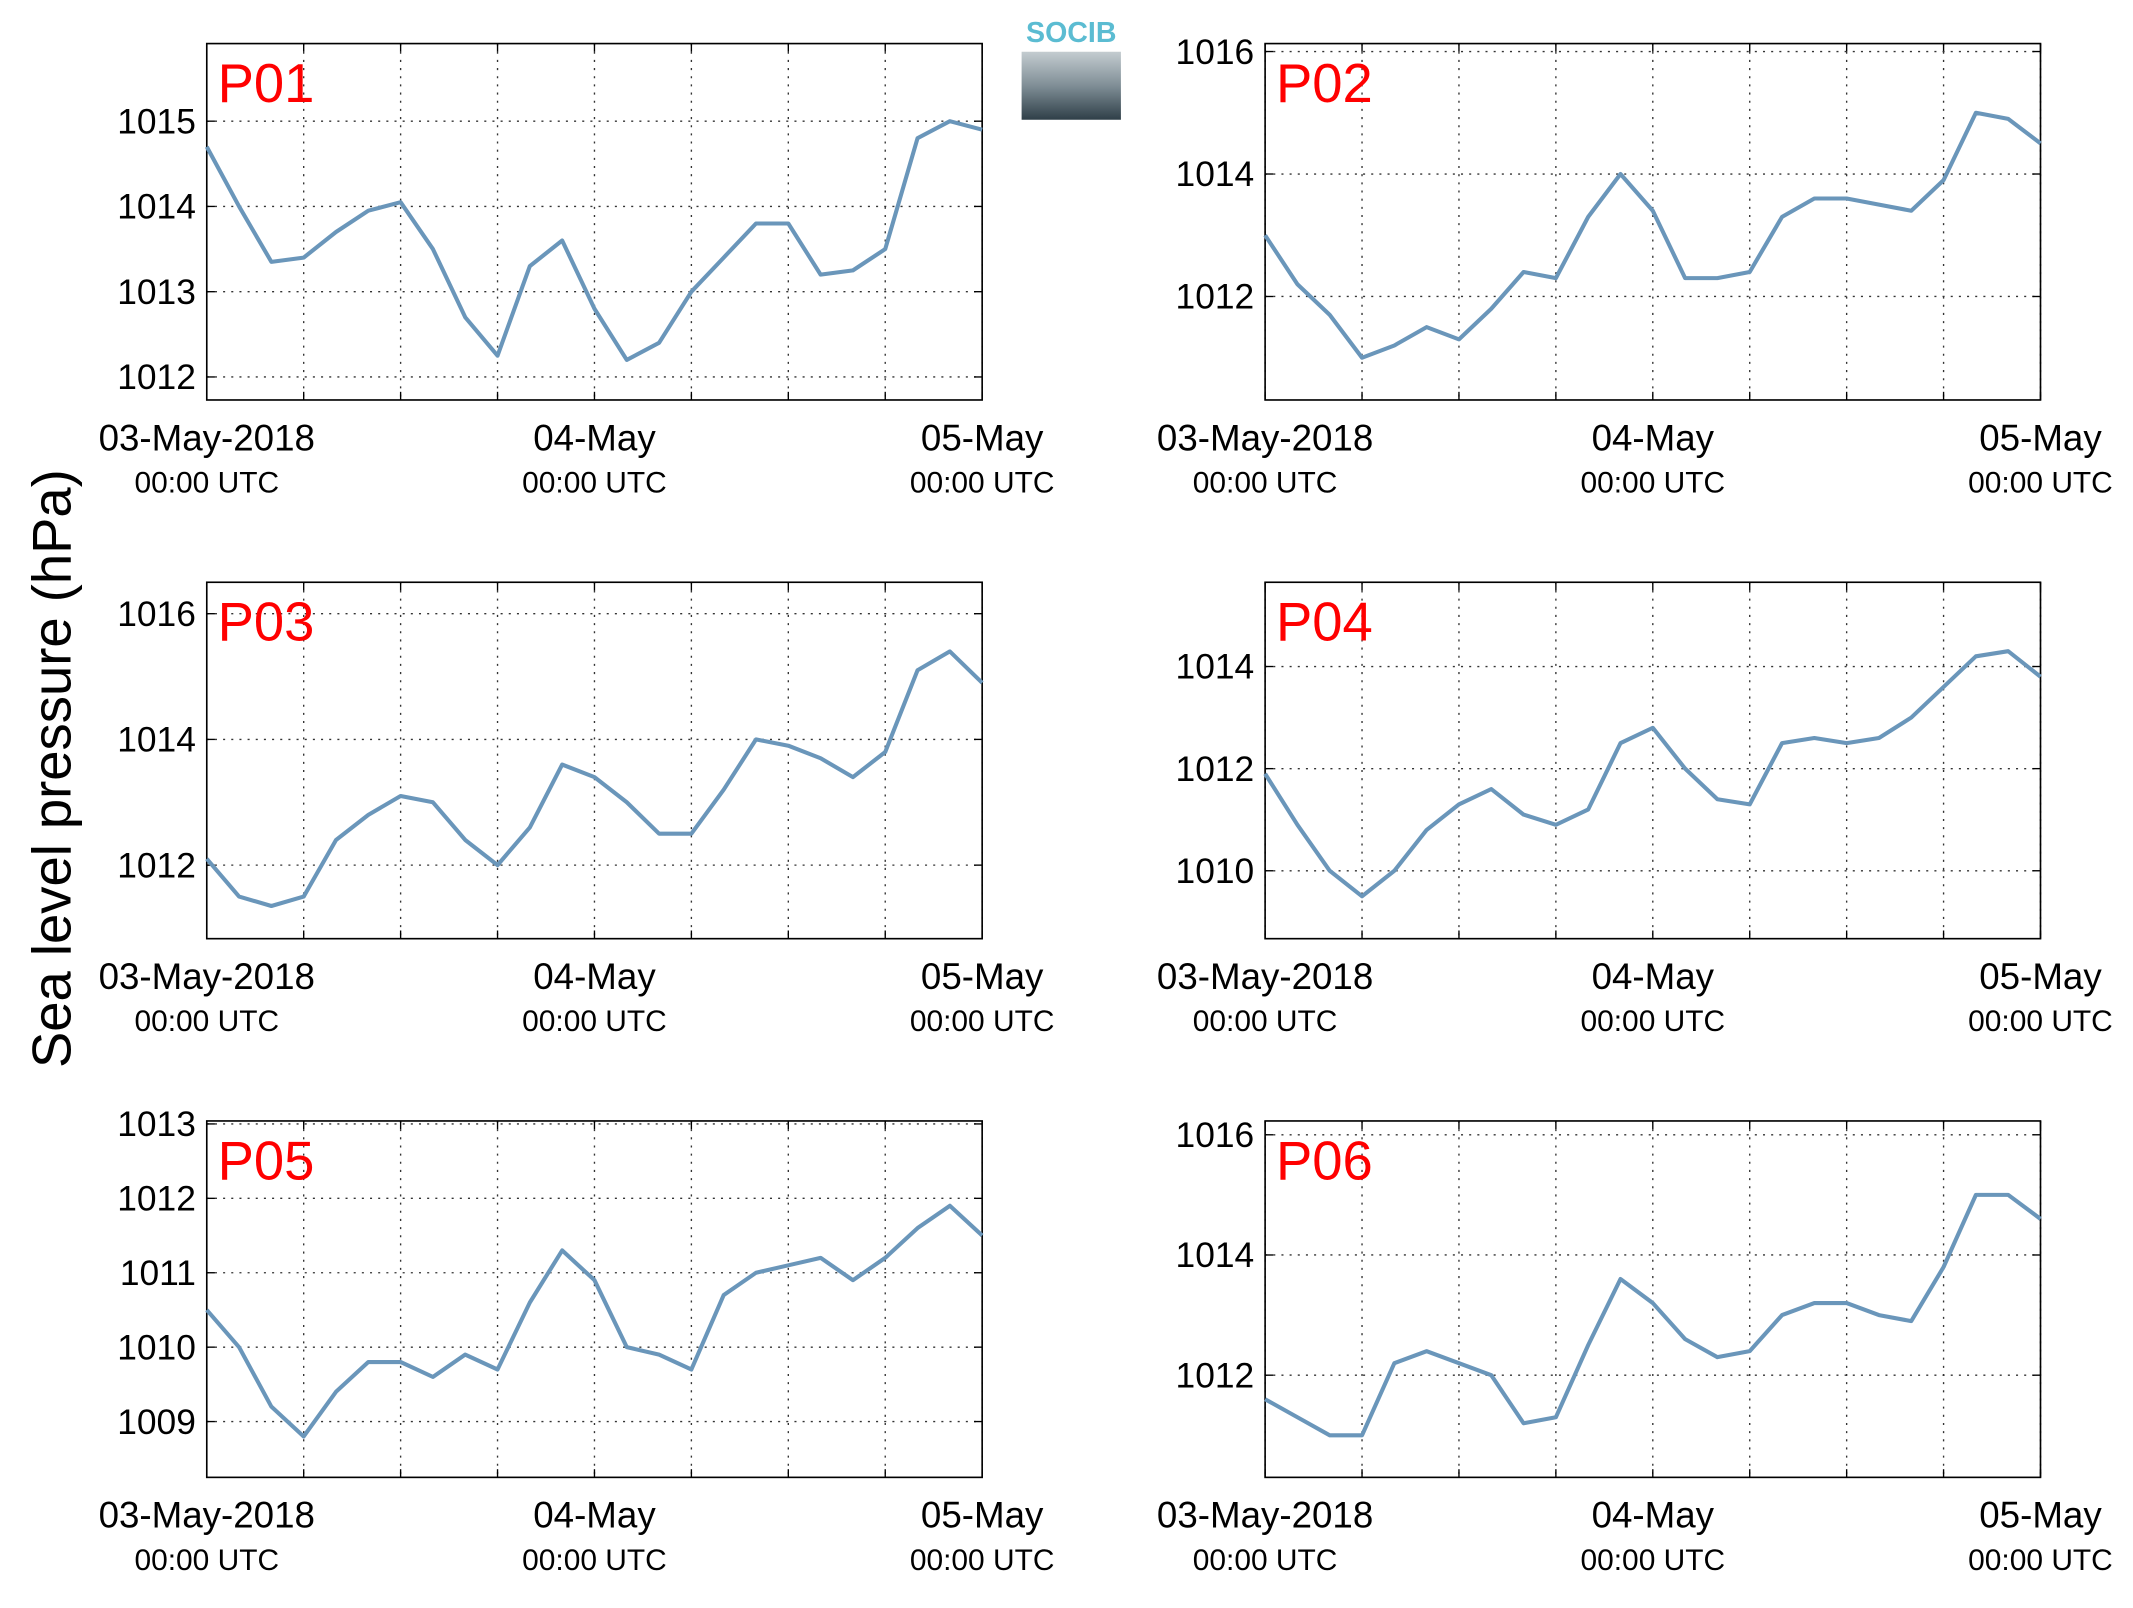 The image size is (2133, 1608). Describe the element at coordinates (156, 121) in the screenshot. I see `y-tick-label: 1015` at that location.